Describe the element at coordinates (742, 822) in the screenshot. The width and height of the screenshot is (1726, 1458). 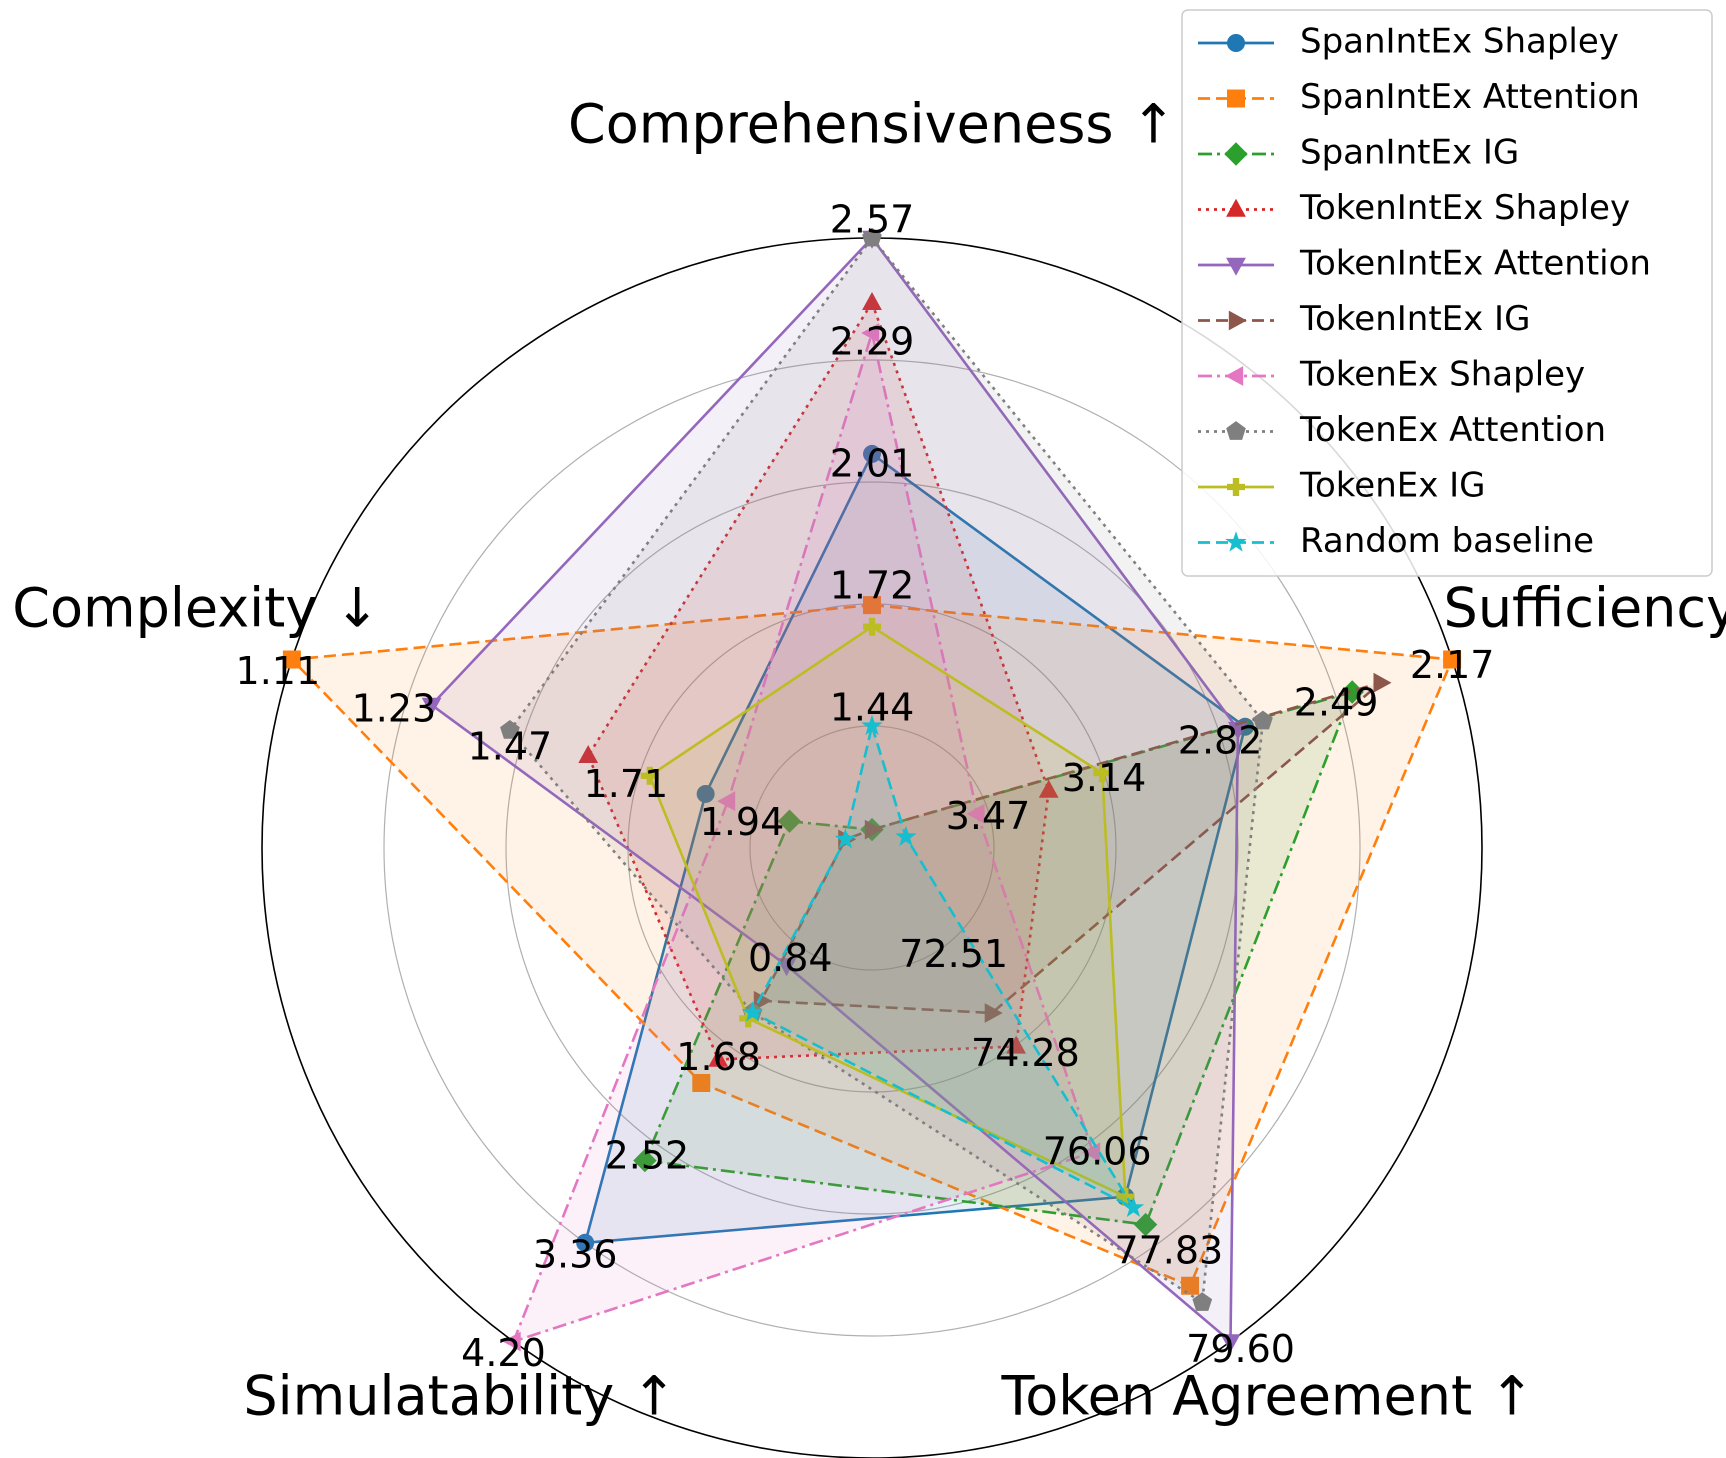
I see `tick-label: 1.94` at that location.